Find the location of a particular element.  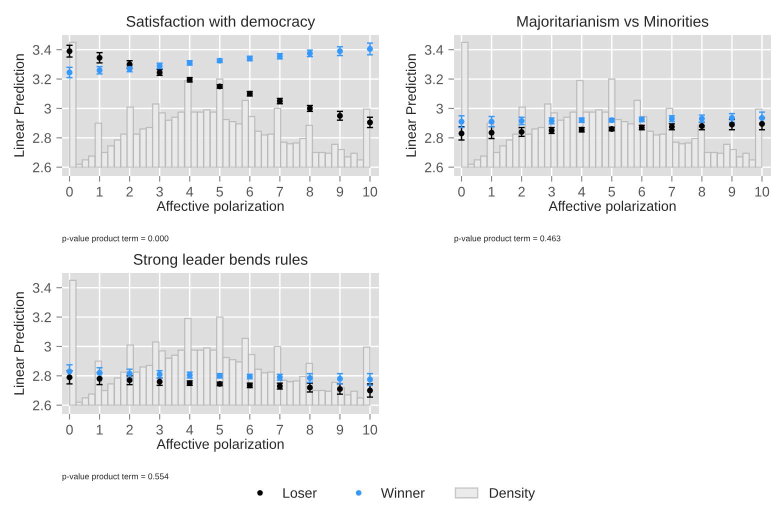

legend-label: Loser is located at coordinates (300, 493).